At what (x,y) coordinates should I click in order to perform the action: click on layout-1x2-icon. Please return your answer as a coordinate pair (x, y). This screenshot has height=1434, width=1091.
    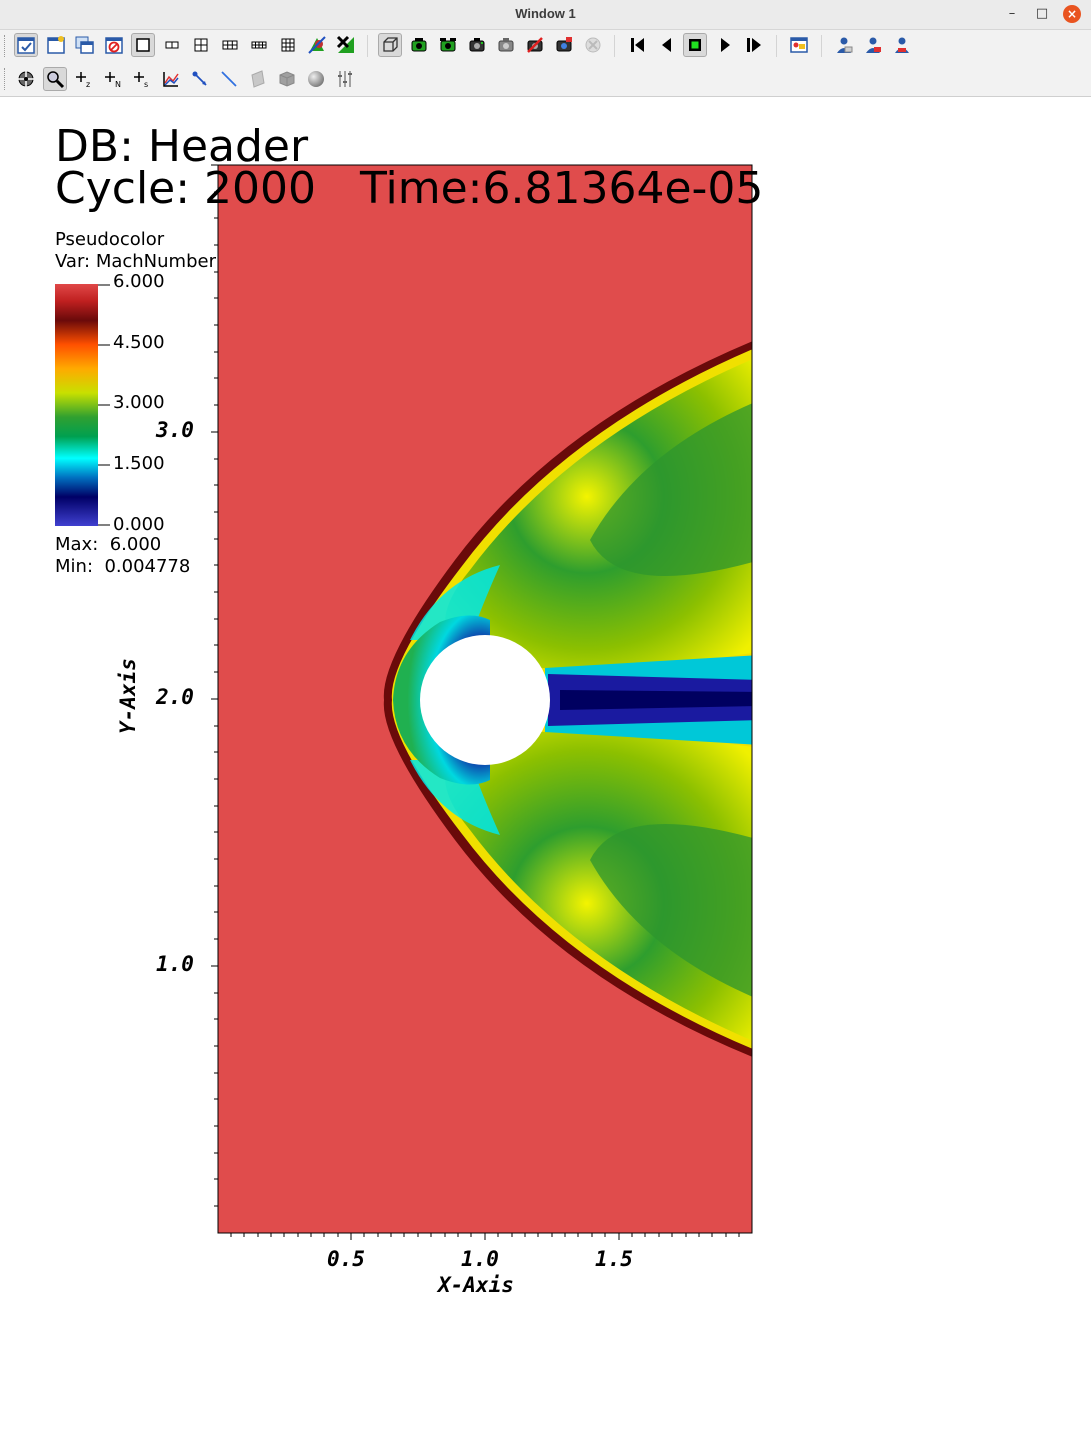
    Looking at the image, I should click on (172, 45).